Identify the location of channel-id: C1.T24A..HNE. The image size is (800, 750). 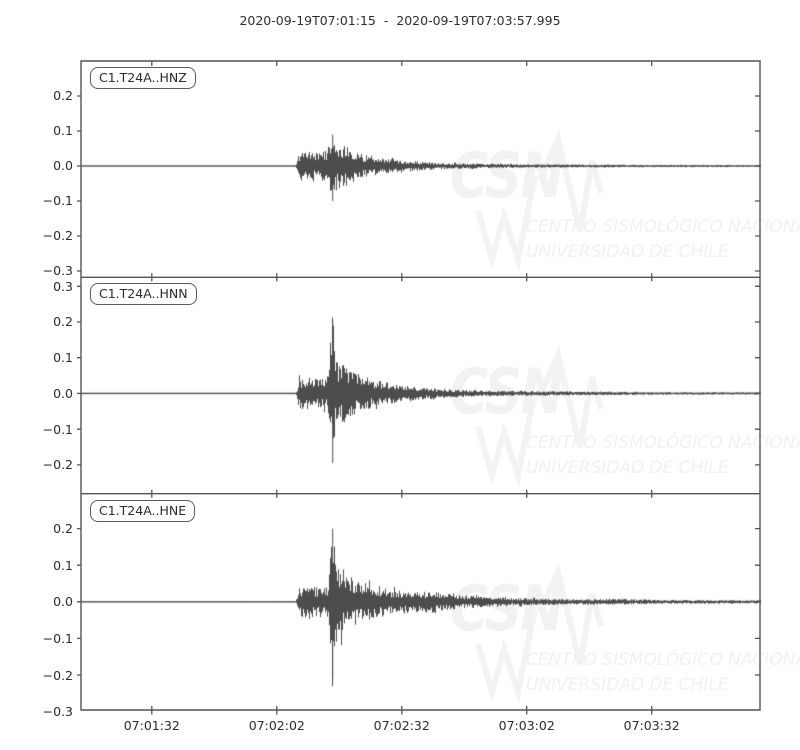
(143, 510).